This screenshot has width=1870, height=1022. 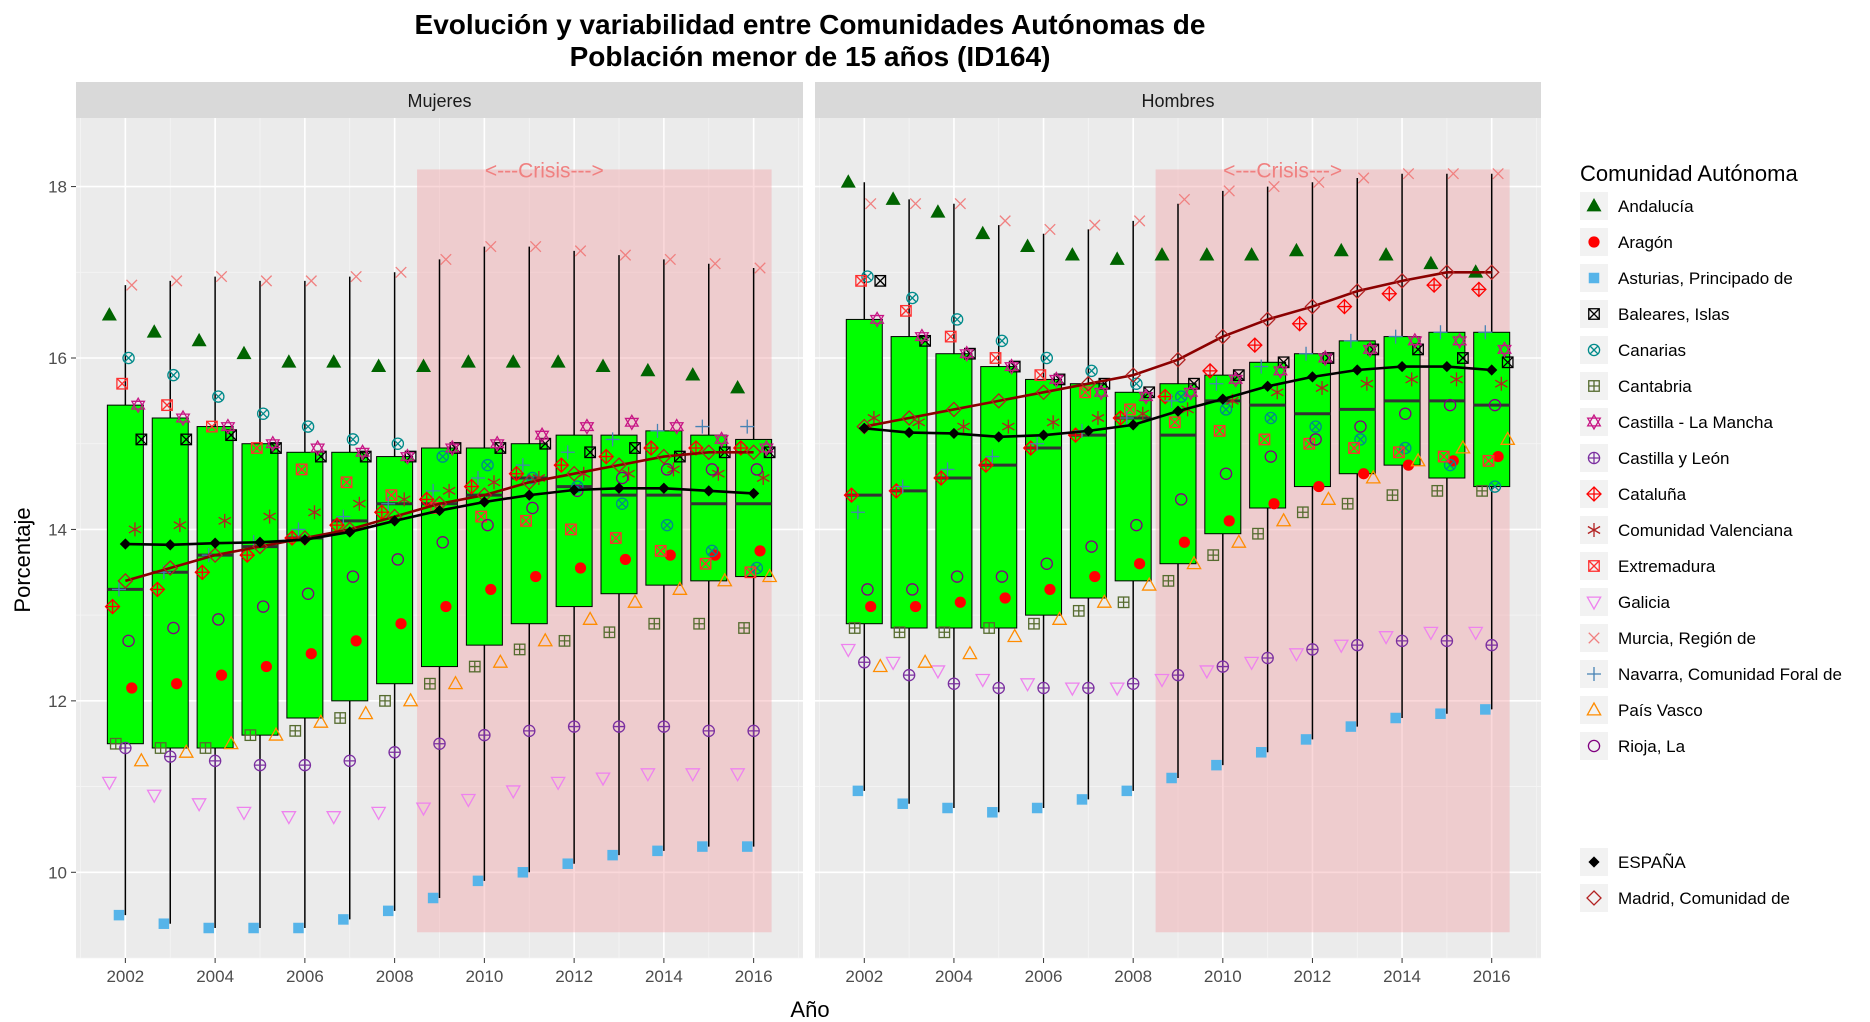 What do you see at coordinates (57, 872) in the screenshot?
I see `y-tick-label: 10` at bounding box center [57, 872].